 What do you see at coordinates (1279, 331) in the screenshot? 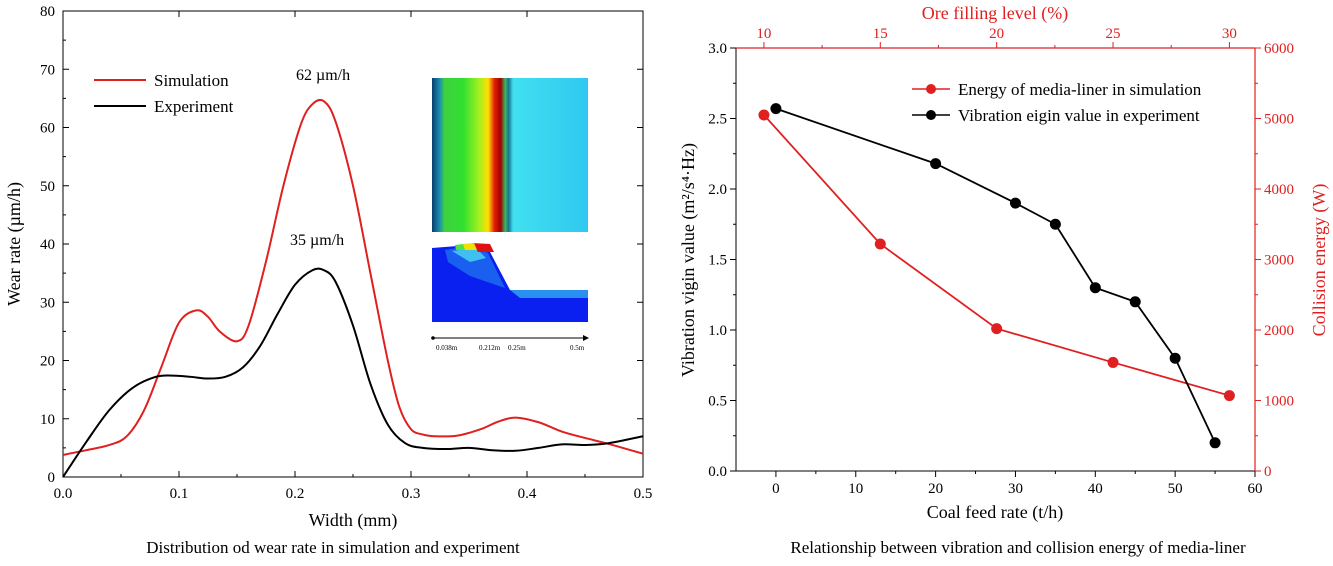
I see `y2-tick-label: 2000` at bounding box center [1279, 331].